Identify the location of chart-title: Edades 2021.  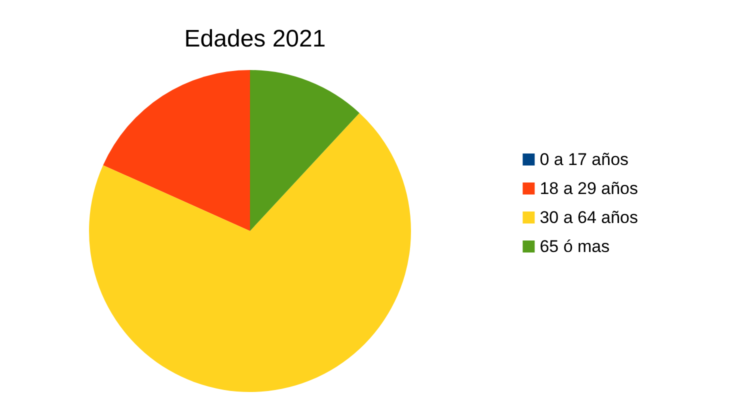
(255, 39).